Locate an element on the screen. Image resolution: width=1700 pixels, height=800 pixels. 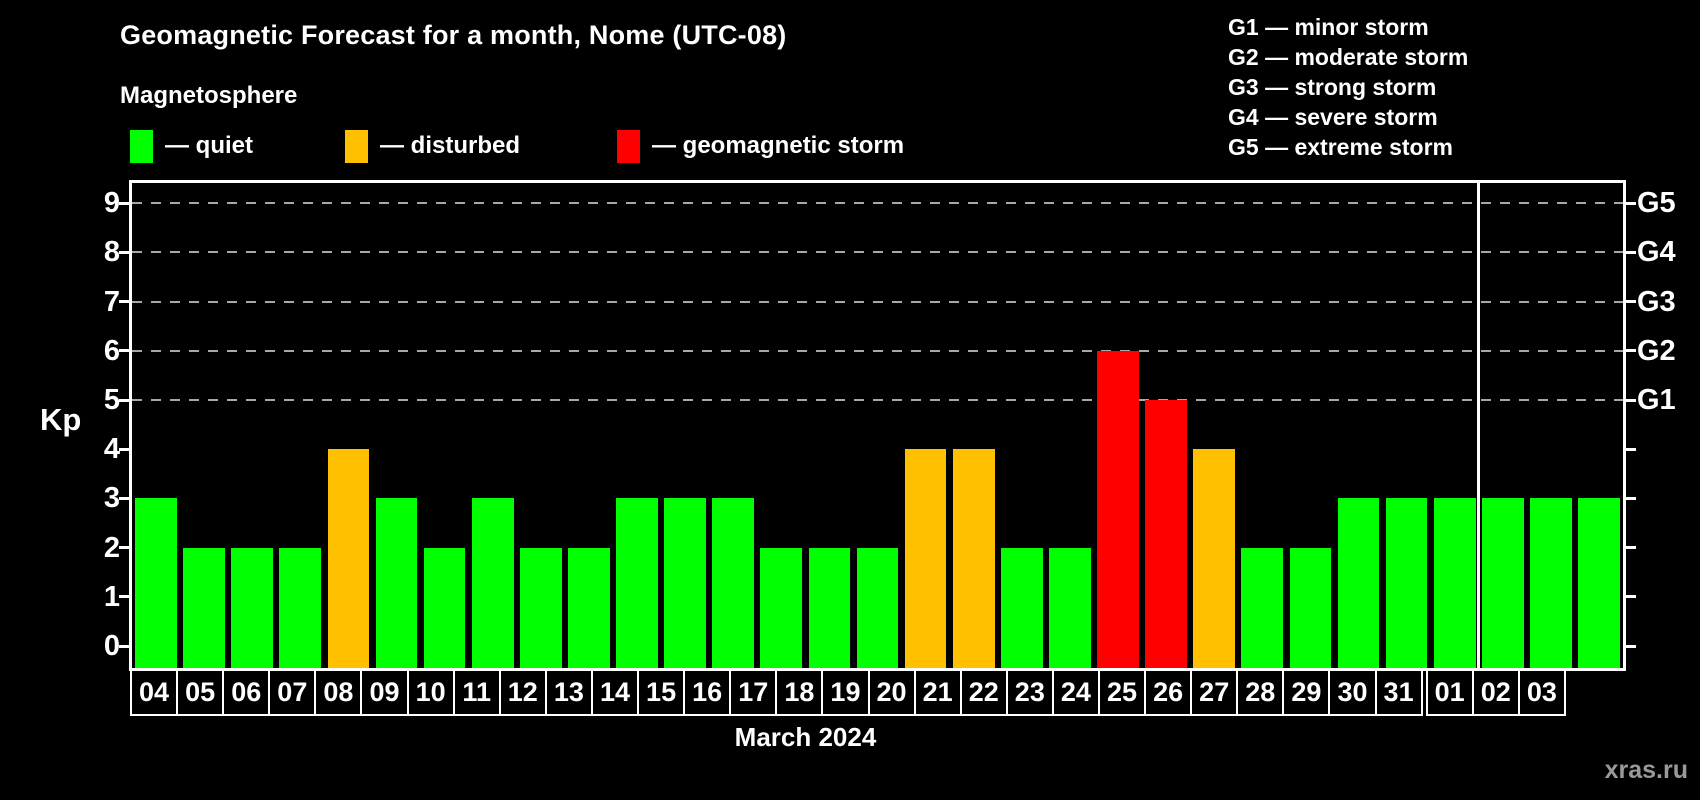
chart-subtitle: Magnetosphere is located at coordinates (209, 95).